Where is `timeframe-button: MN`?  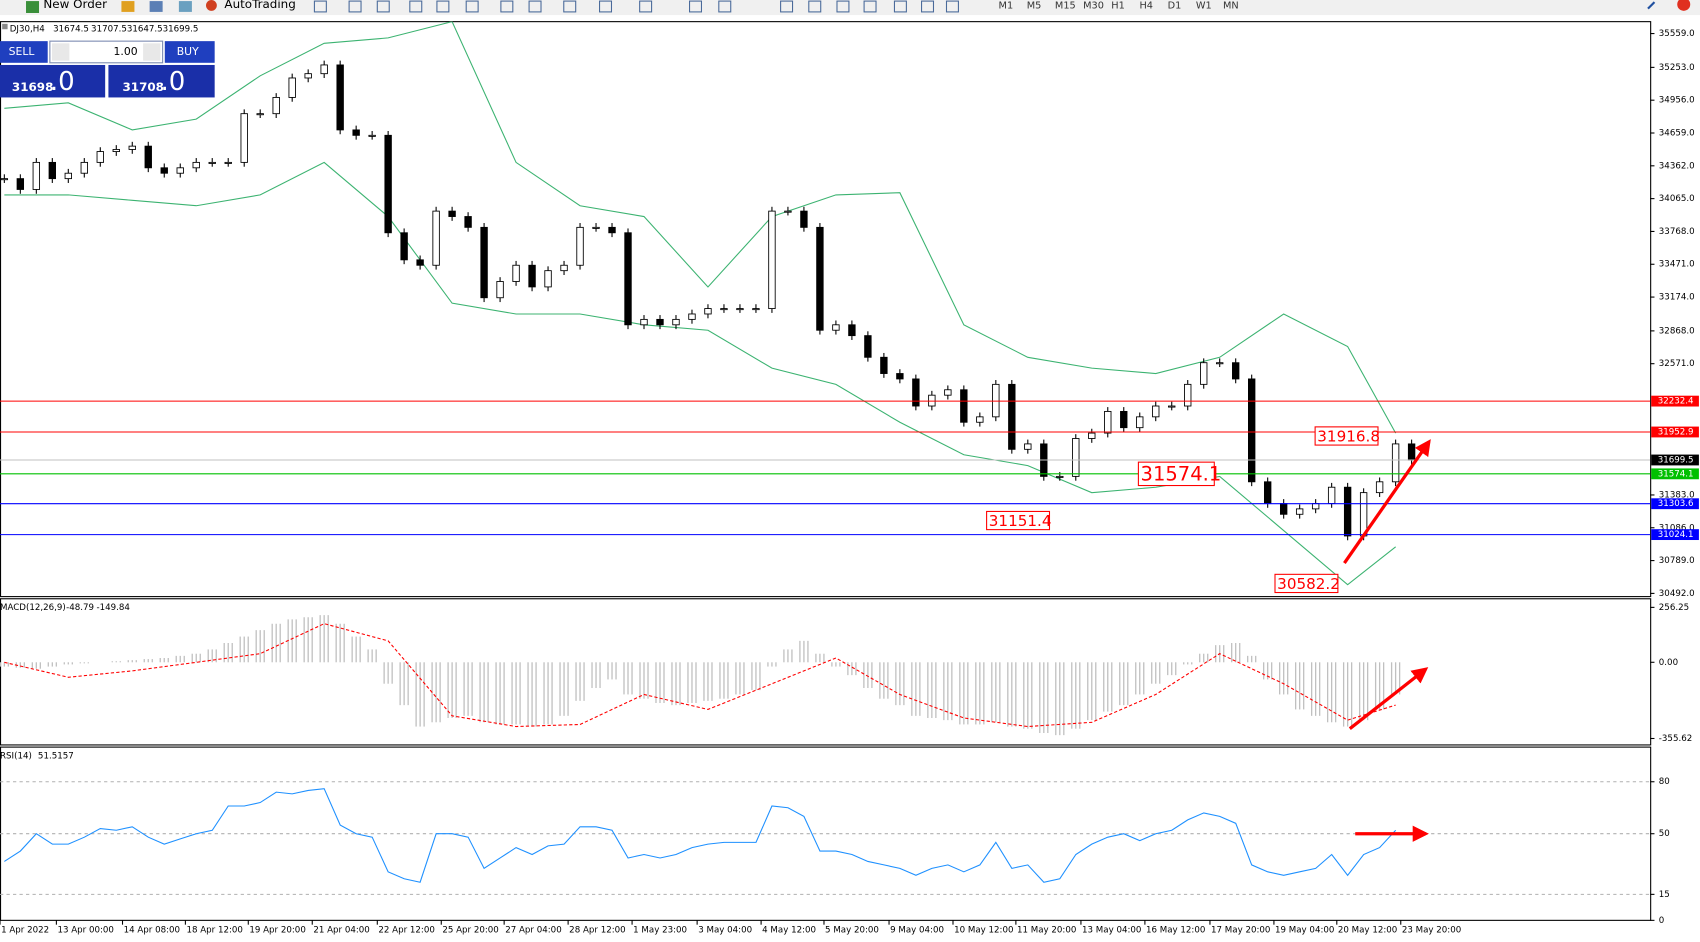 timeframe-button: MN is located at coordinates (1231, 5).